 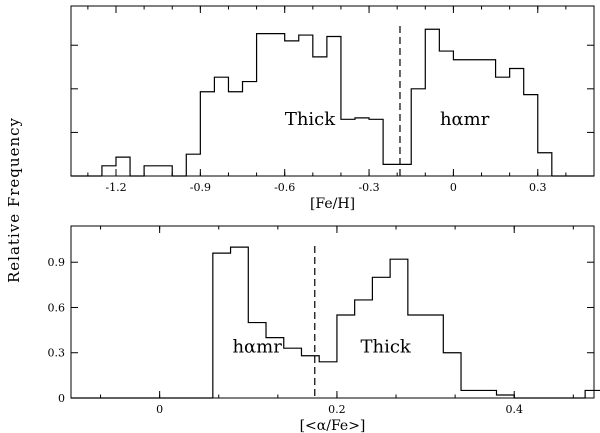 I want to click on x-tick-label: -1.2, so click(x=115, y=187).